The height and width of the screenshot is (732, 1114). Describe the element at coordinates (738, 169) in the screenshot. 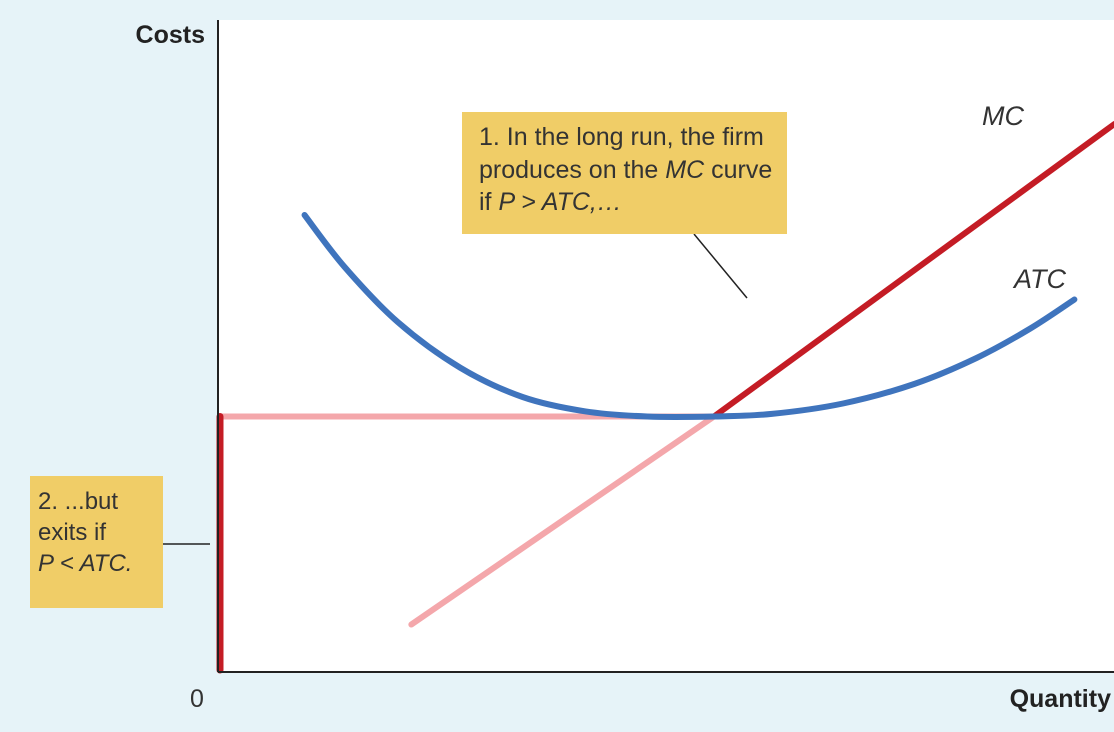

I see `annotation-text: curve` at that location.